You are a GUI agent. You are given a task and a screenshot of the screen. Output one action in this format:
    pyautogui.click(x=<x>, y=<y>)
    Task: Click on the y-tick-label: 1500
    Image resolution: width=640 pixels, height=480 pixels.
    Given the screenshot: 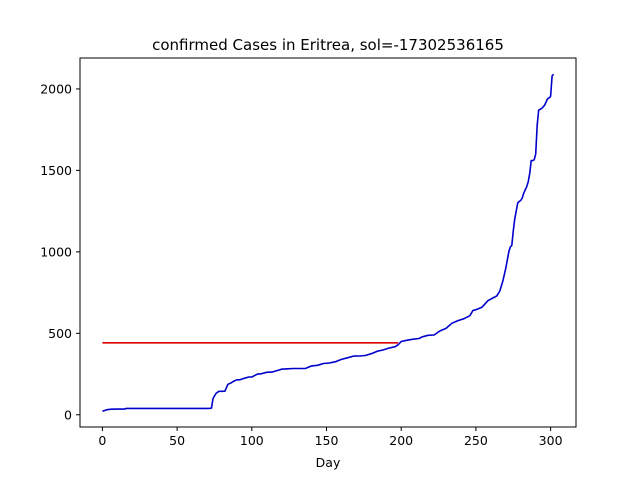 What is the action you would take?
    pyautogui.click(x=56, y=170)
    